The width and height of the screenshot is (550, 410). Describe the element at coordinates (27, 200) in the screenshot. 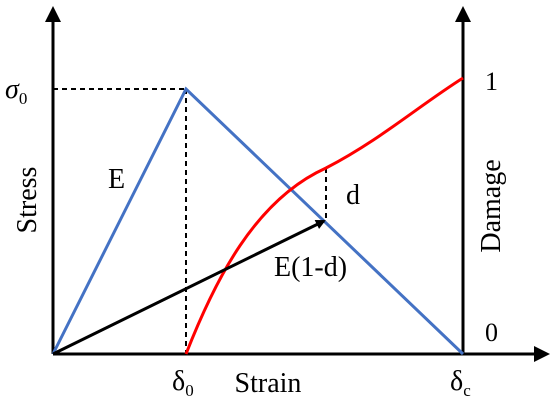

I see `y-left-axis-label: Stress` at that location.